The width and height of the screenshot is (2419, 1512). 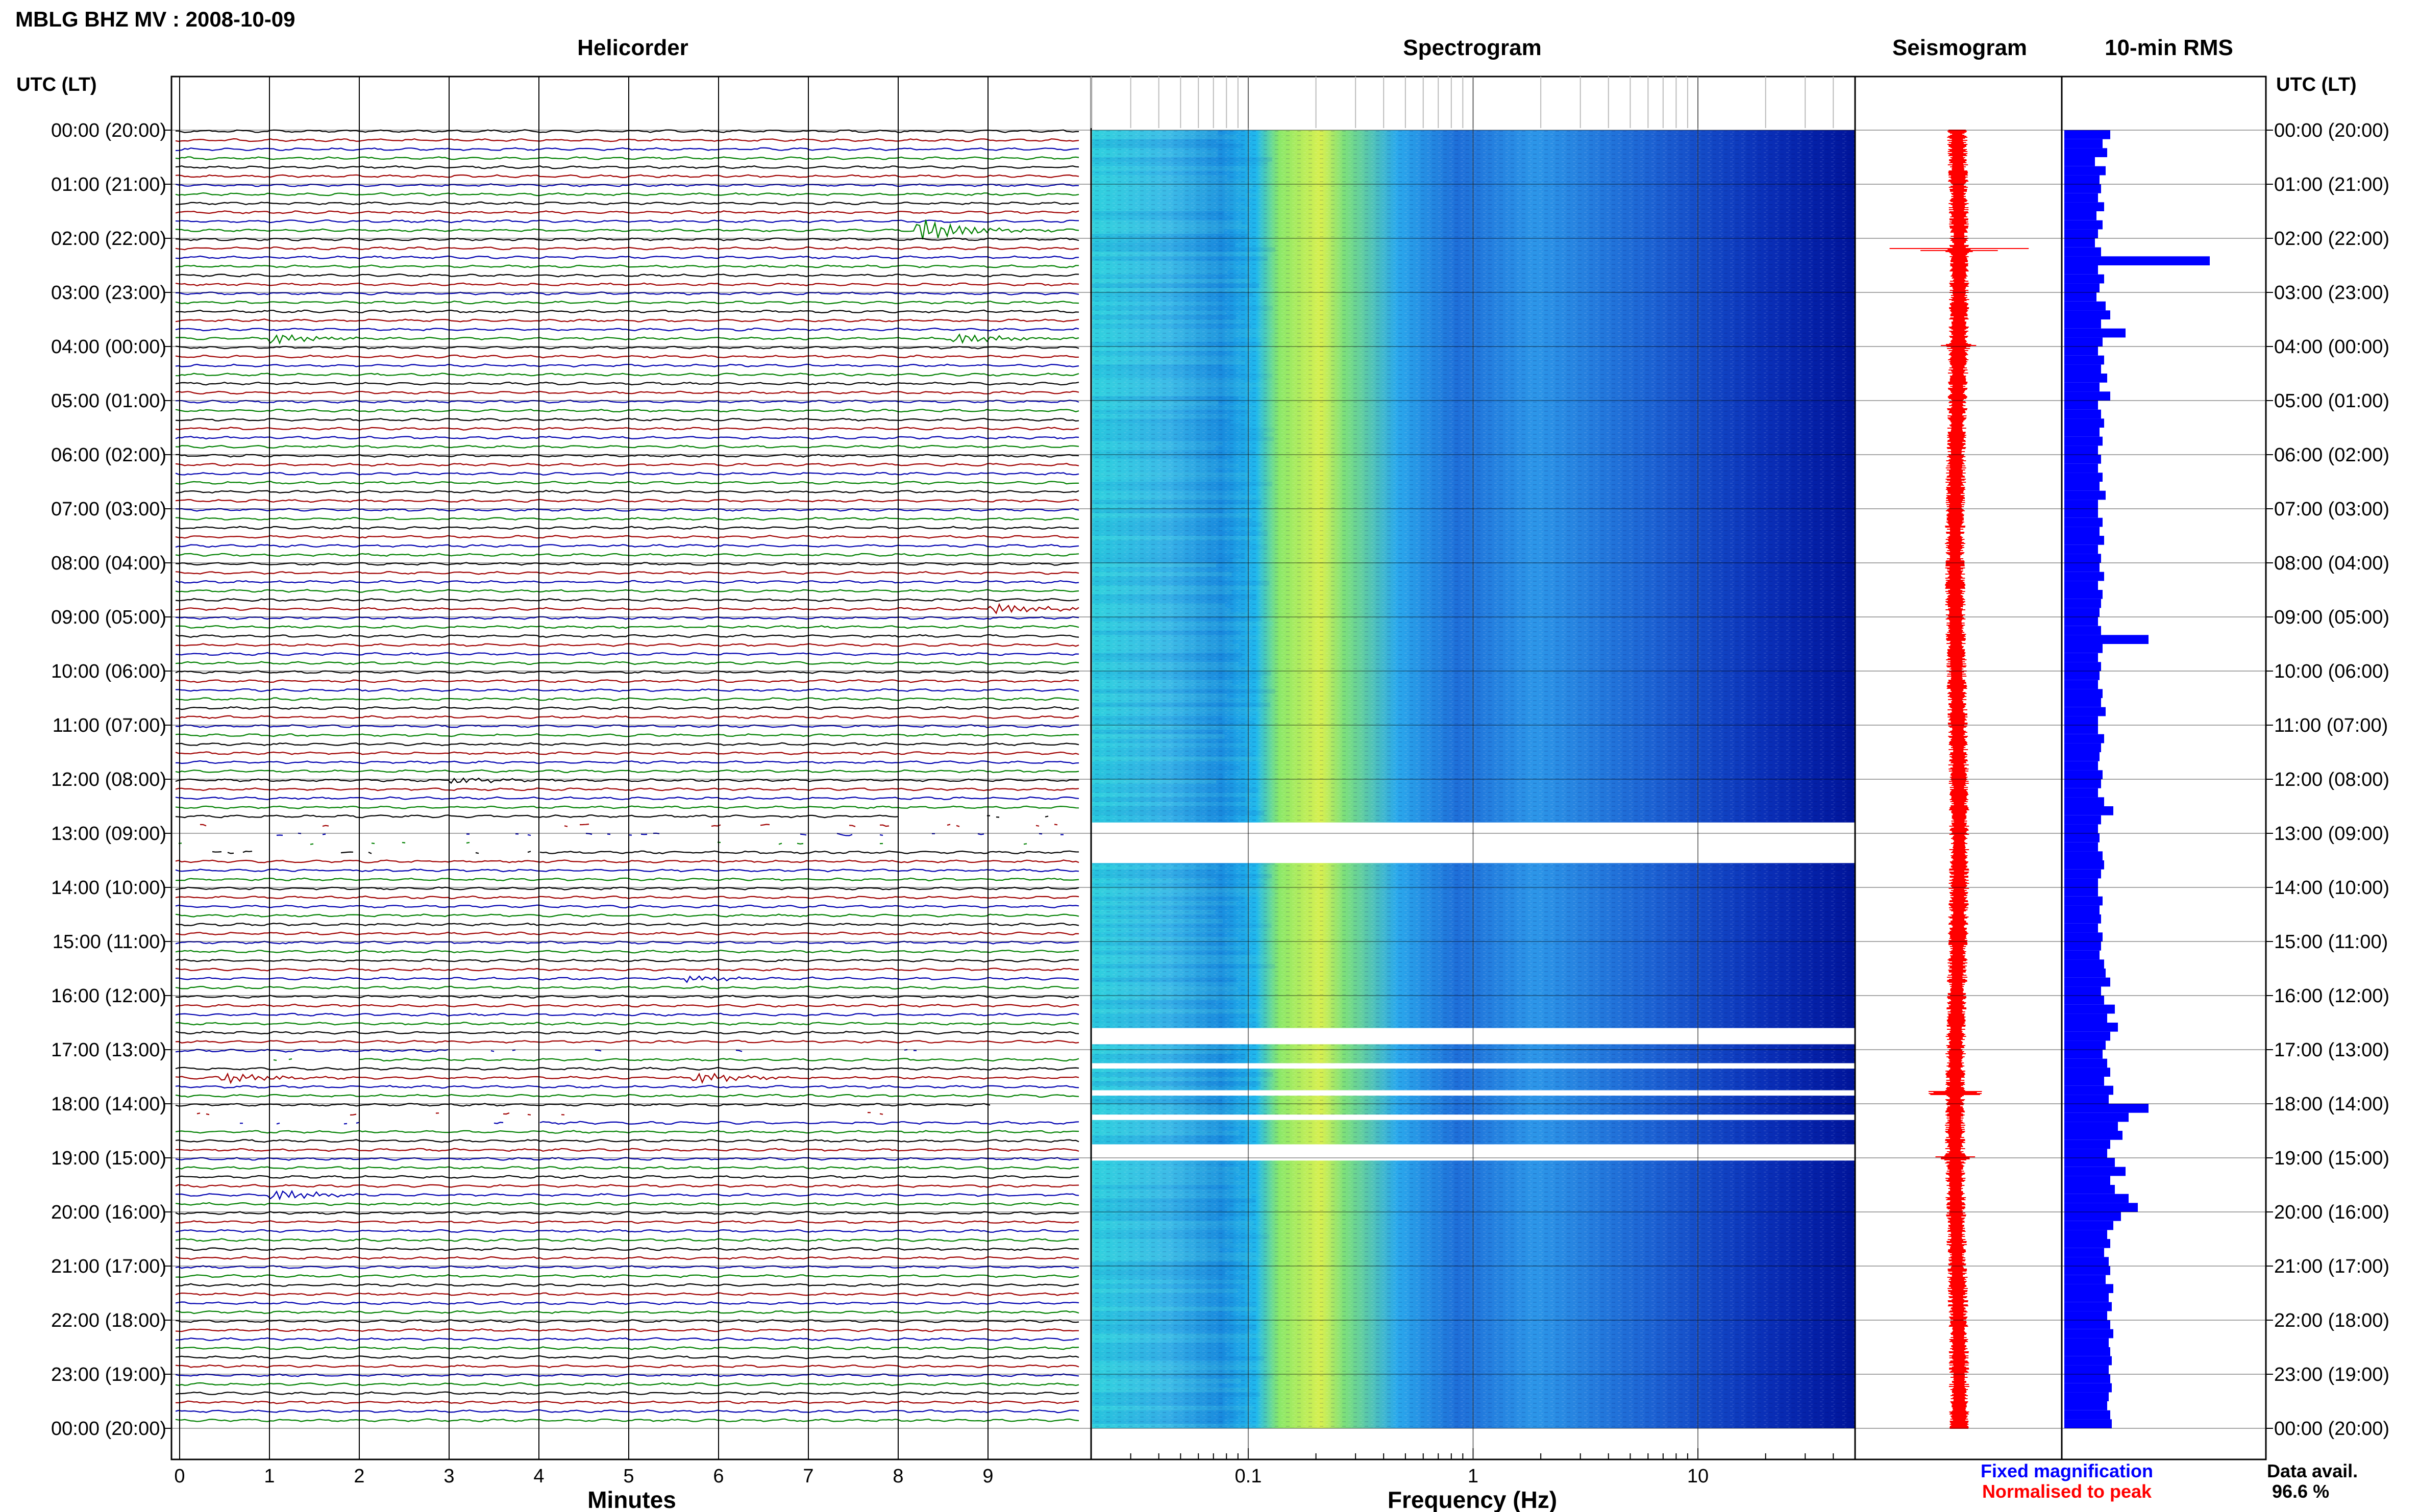 I want to click on time-label-left: 16:00 (12:00), so click(x=108, y=996).